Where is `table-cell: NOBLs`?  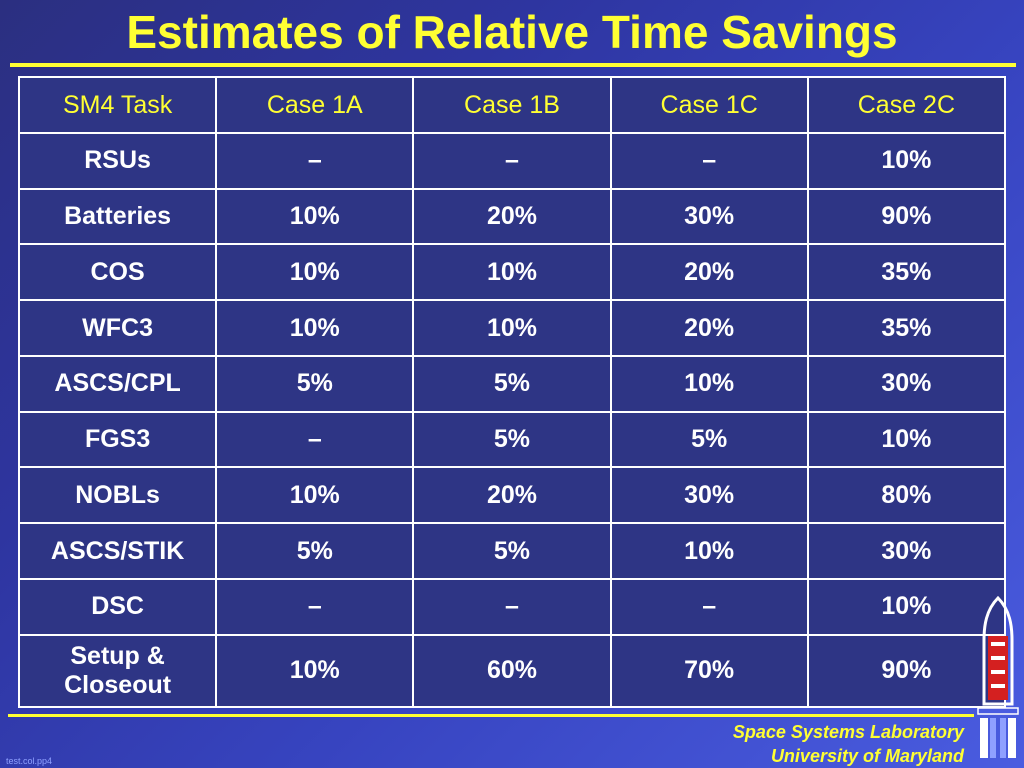 table-cell: NOBLs is located at coordinates (117, 495).